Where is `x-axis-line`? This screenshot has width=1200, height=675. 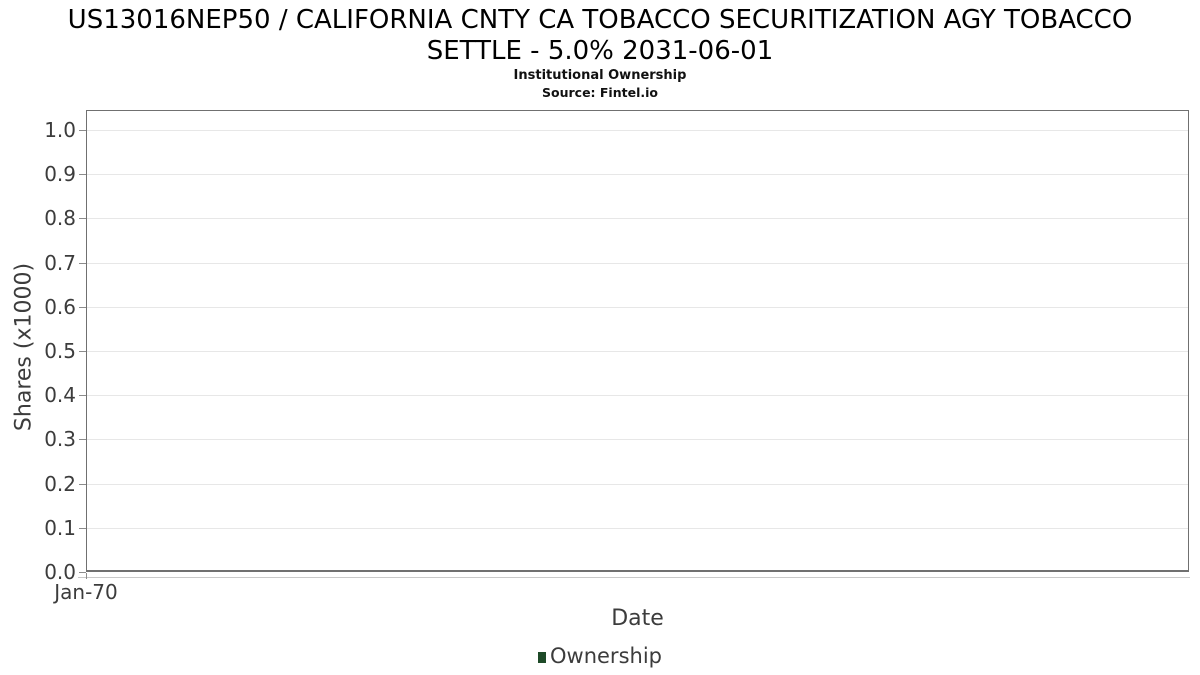
x-axis-line is located at coordinates (634, 577).